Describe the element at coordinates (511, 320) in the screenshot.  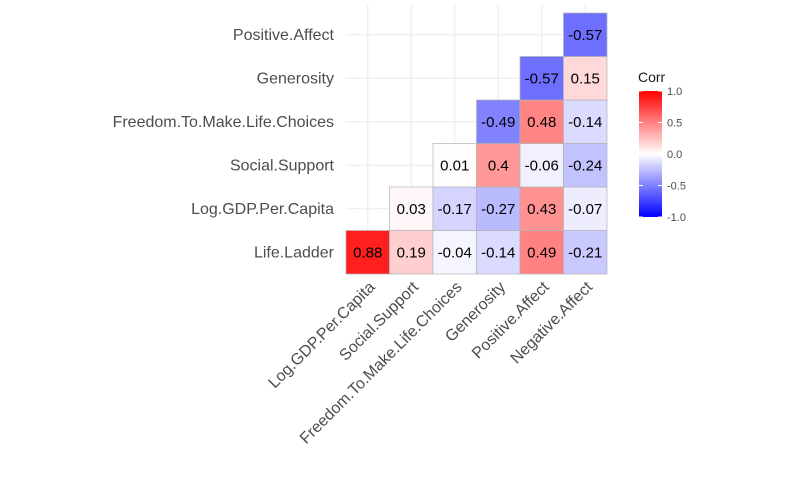
I see `column-label: Positive.Affect` at that location.